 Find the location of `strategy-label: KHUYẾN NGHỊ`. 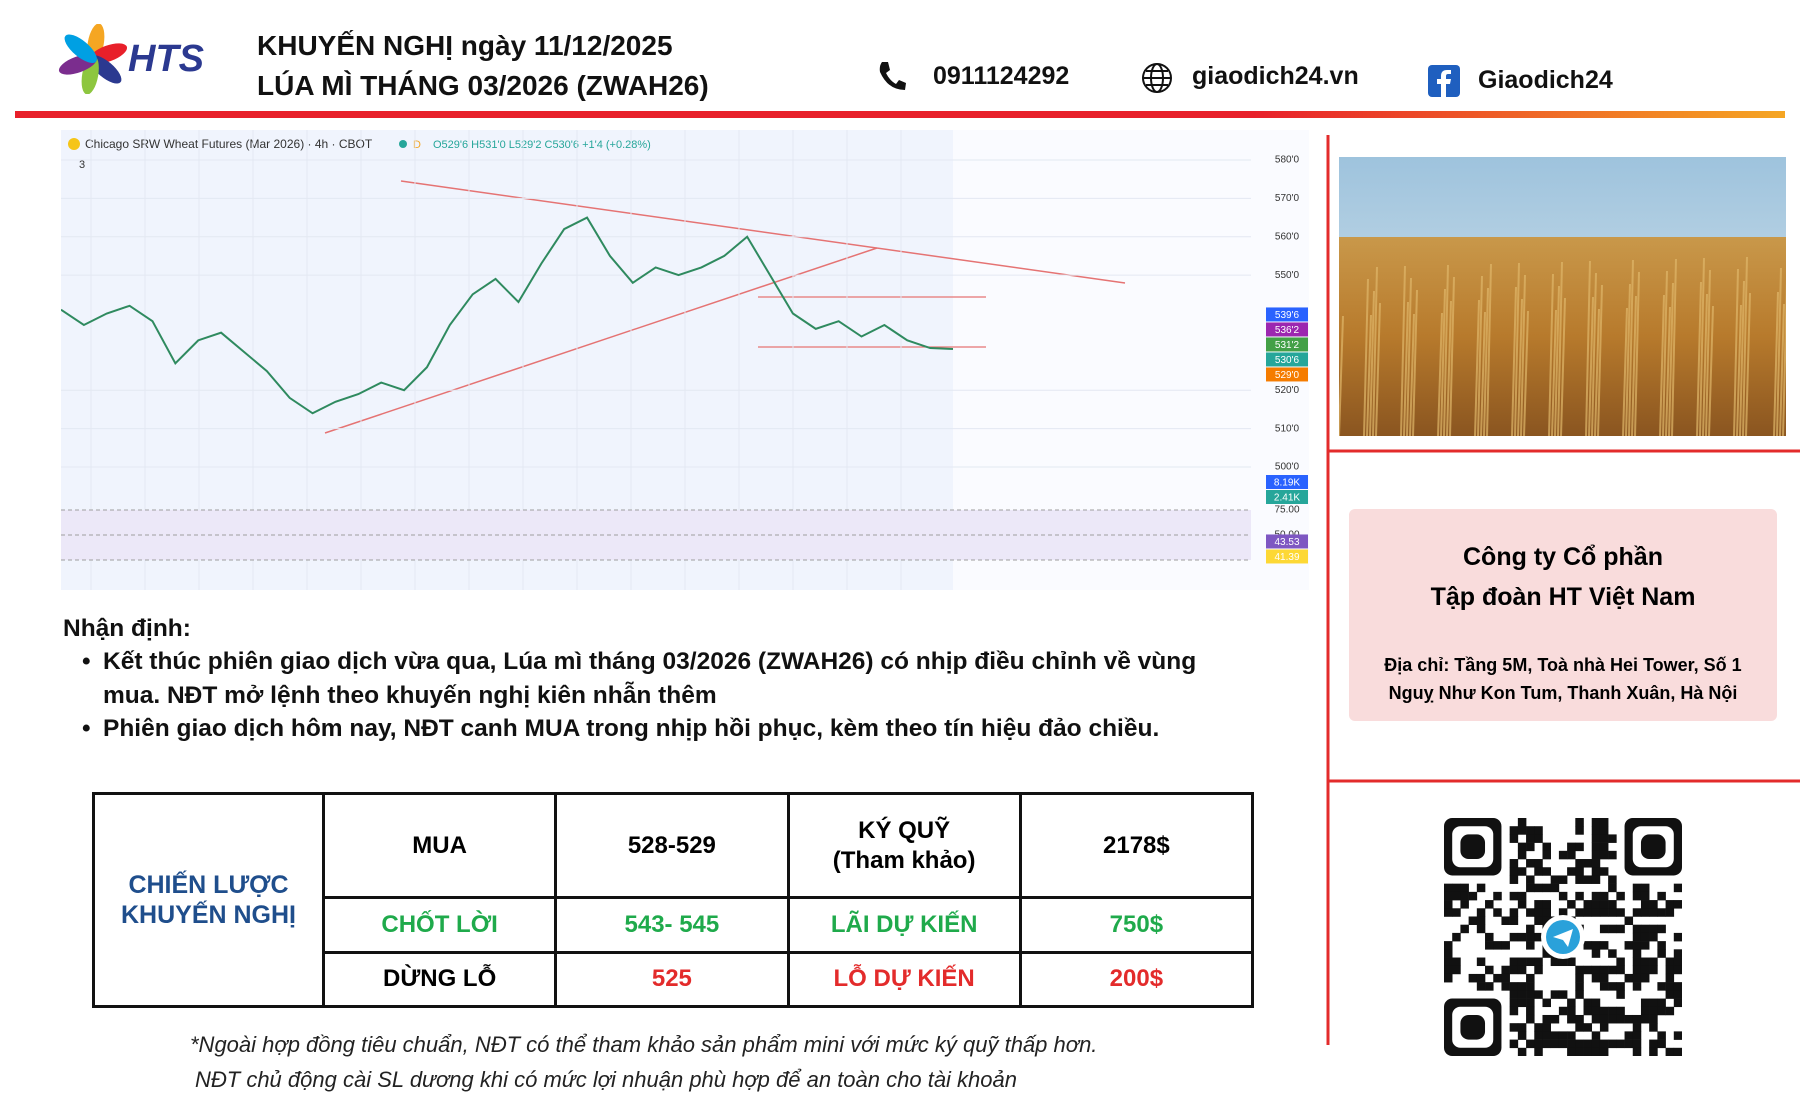

strategy-label: KHUYẾN NGHỊ is located at coordinates (208, 915).